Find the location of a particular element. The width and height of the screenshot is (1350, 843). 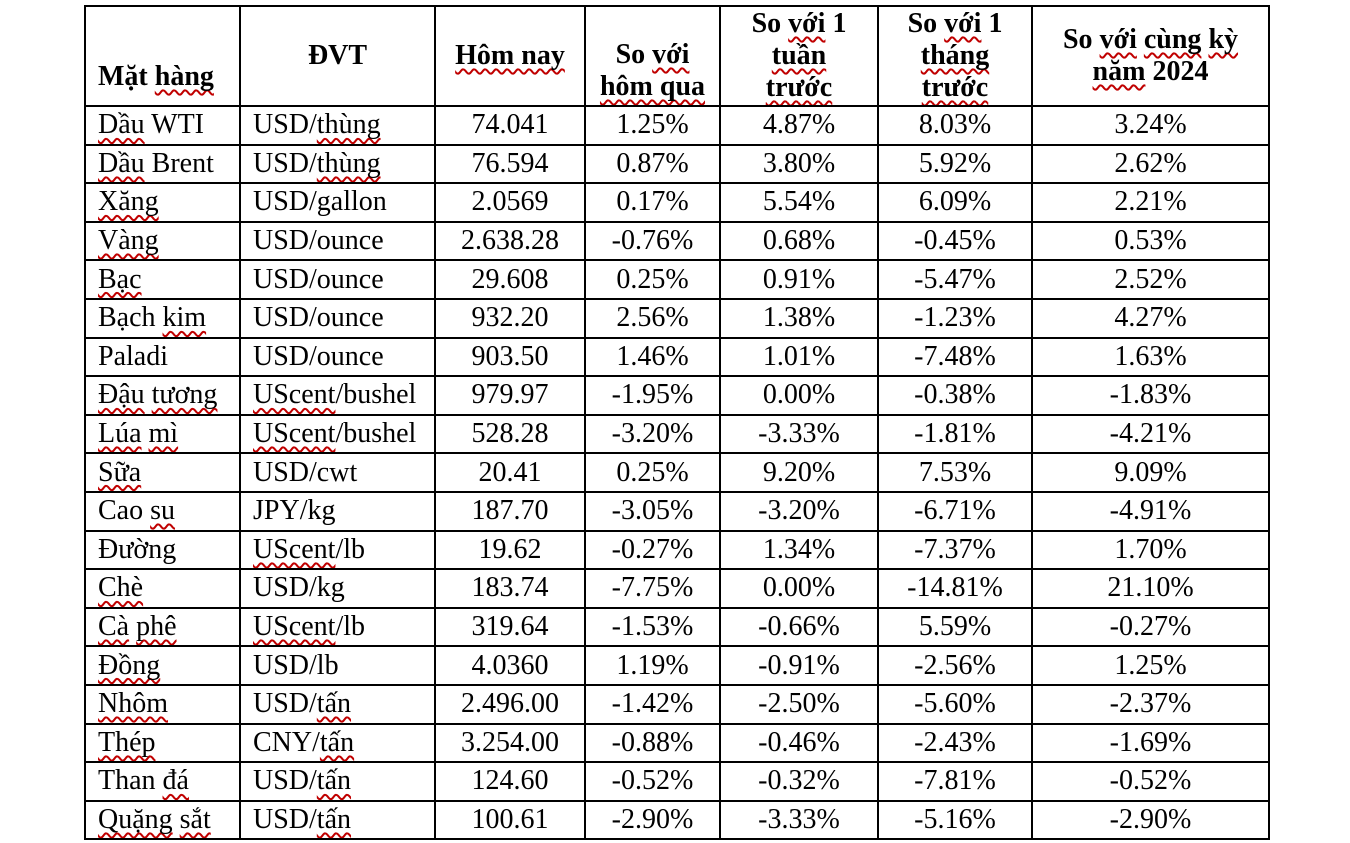

cell-vs_2024: 3.24% is located at coordinates (1150, 125).